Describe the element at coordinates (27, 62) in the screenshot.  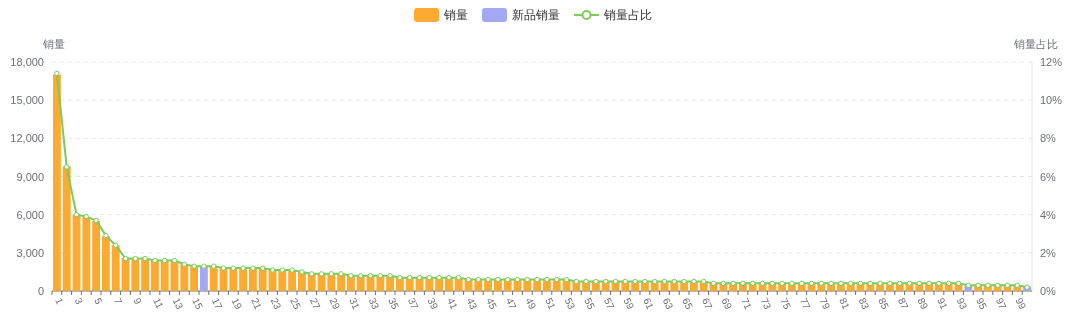
I see `y-tick-label: 18,000` at that location.